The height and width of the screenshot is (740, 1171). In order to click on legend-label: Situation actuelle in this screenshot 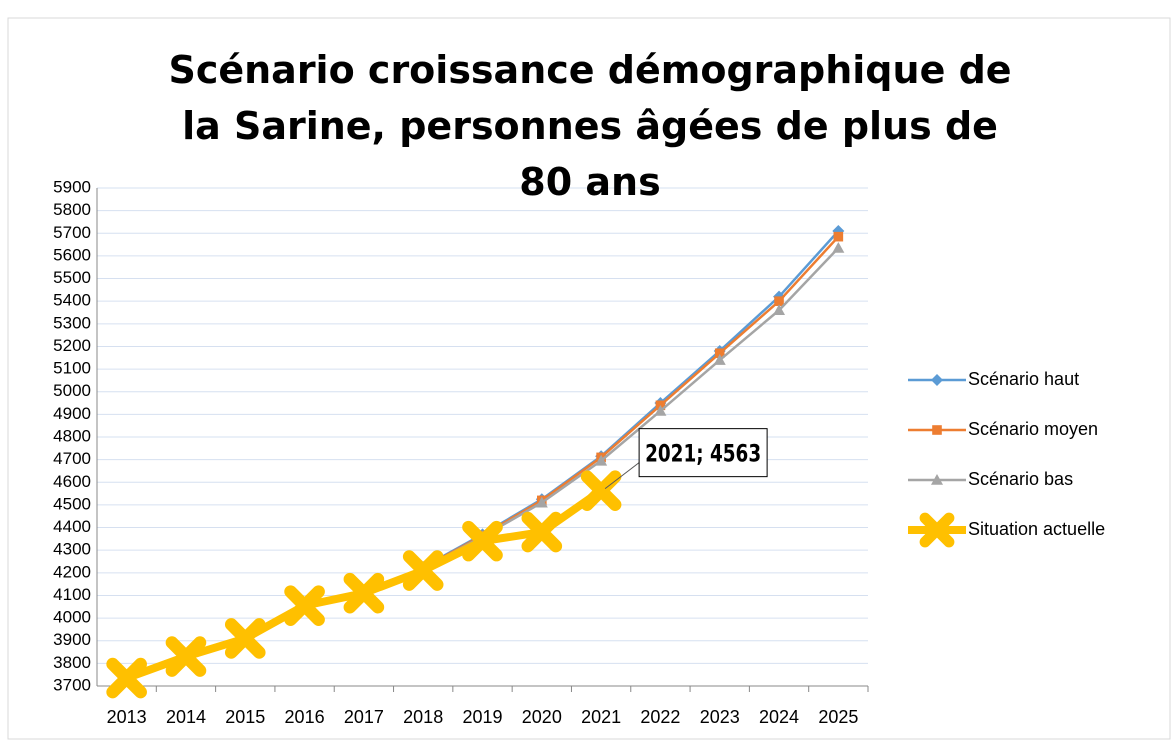, I will do `click(1036, 529)`.